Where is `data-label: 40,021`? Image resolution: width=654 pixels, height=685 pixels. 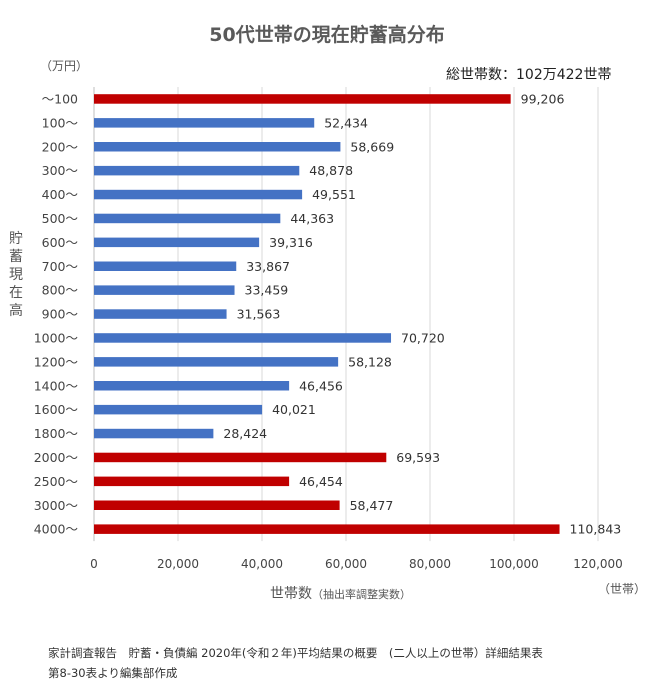
data-label: 40,021 is located at coordinates (294, 409).